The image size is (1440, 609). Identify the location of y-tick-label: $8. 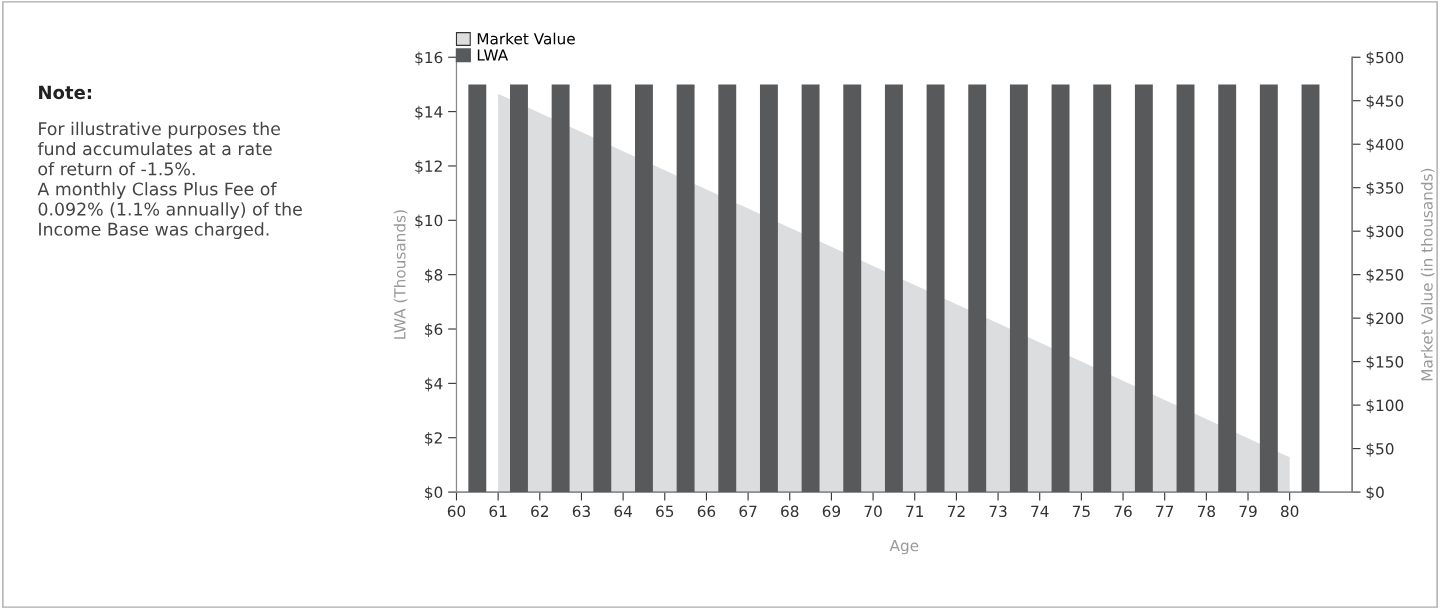
(434, 275).